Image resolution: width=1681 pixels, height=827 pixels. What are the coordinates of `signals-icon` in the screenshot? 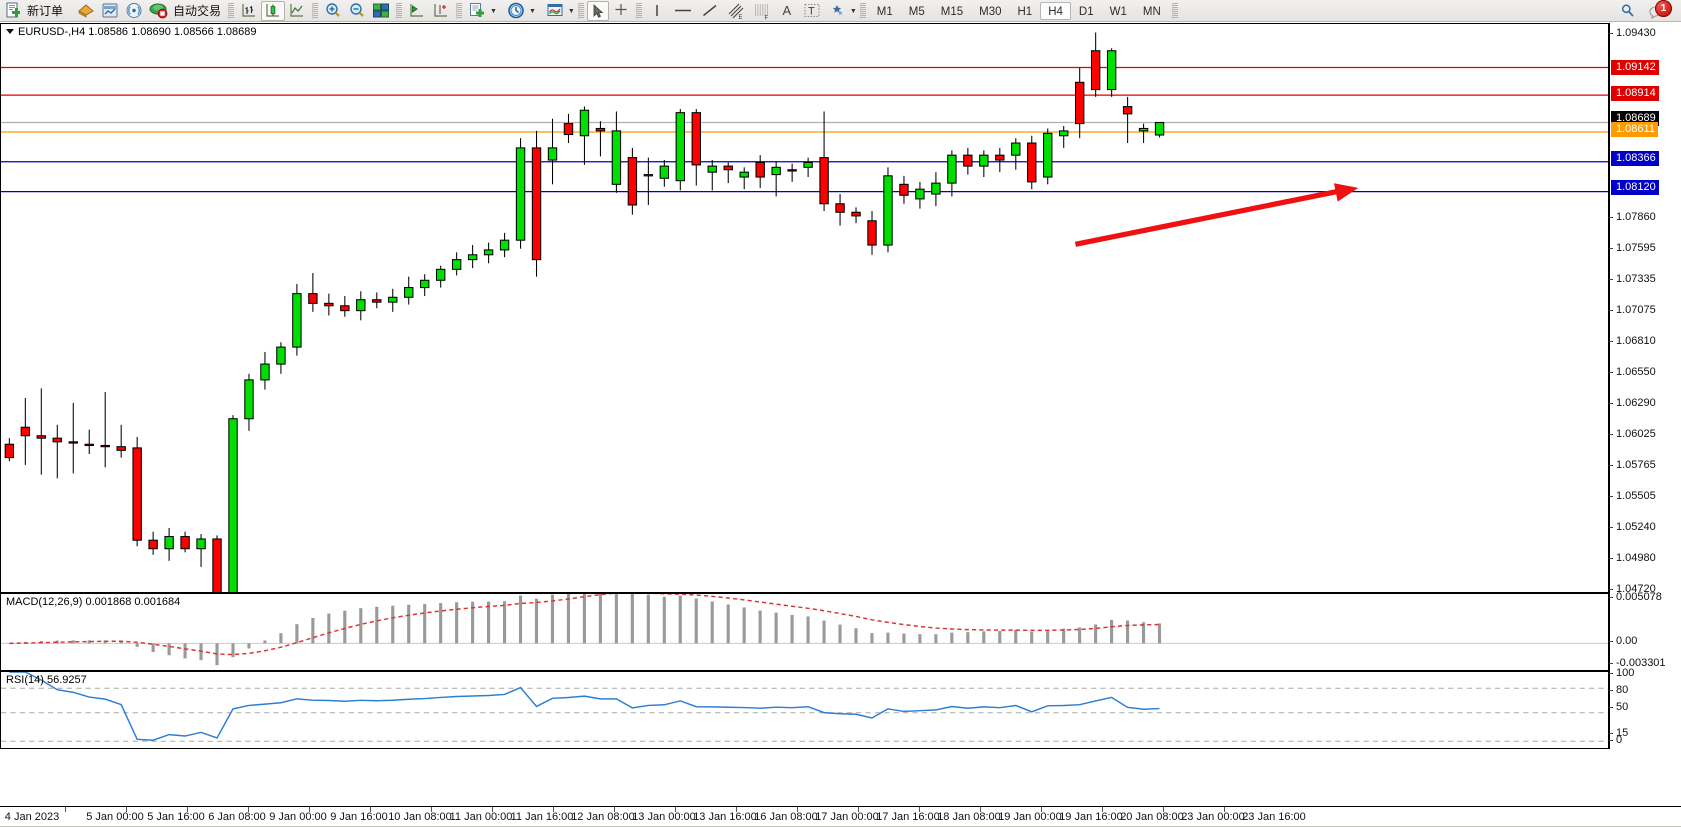 It's located at (134, 11).